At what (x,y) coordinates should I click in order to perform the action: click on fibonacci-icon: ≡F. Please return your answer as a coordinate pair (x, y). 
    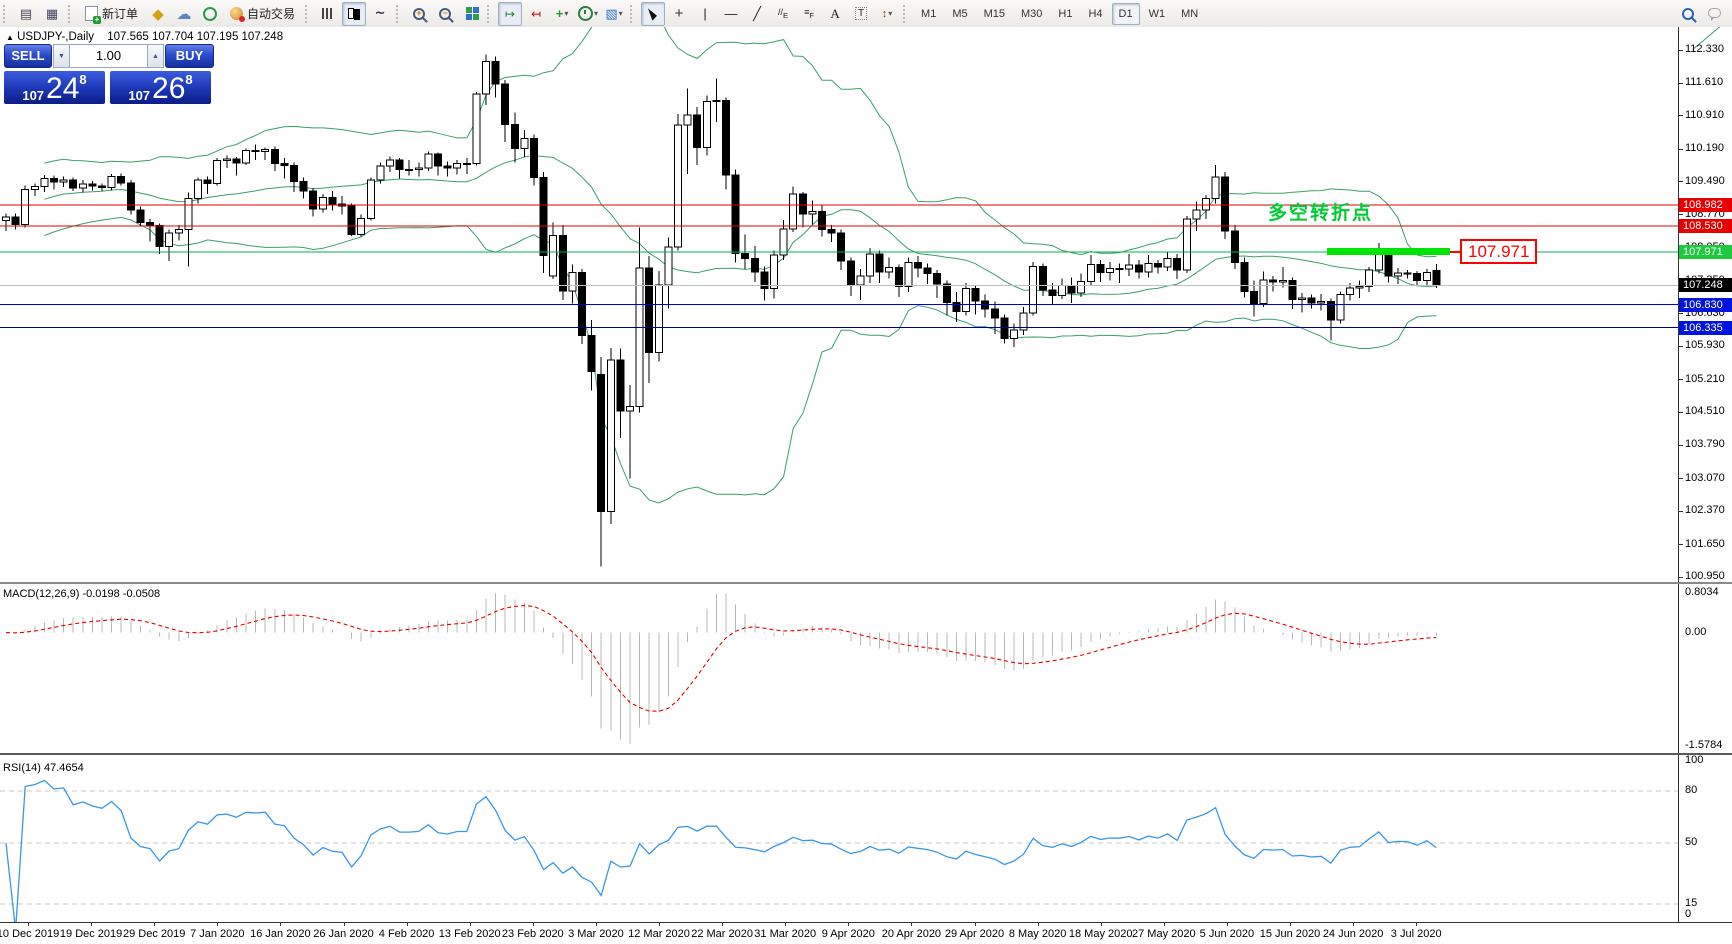
    Looking at the image, I should click on (809, 13).